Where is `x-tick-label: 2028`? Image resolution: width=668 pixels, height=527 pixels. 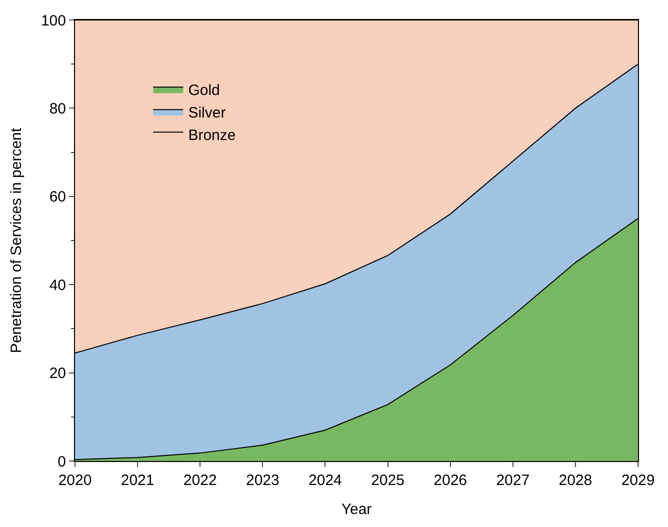 x-tick-label: 2028 is located at coordinates (575, 480).